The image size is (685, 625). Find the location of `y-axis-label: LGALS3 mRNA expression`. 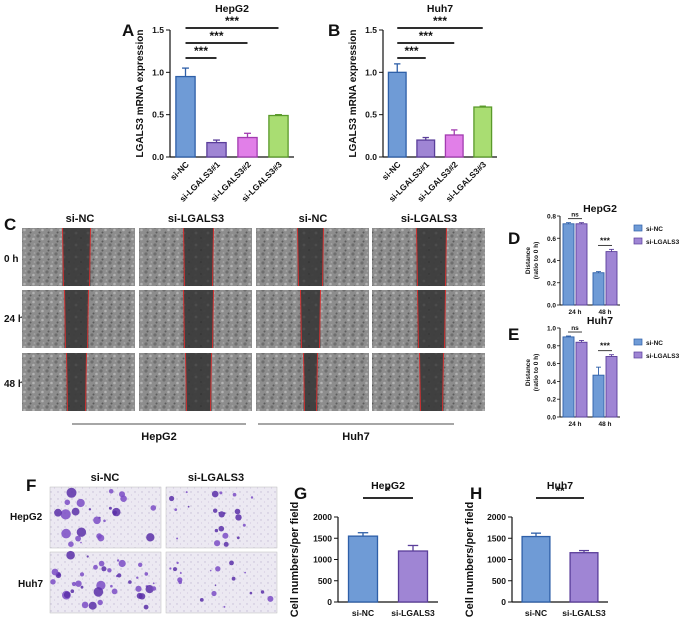

y-axis-label: LGALS3 mRNA expression is located at coordinates (353, 94).